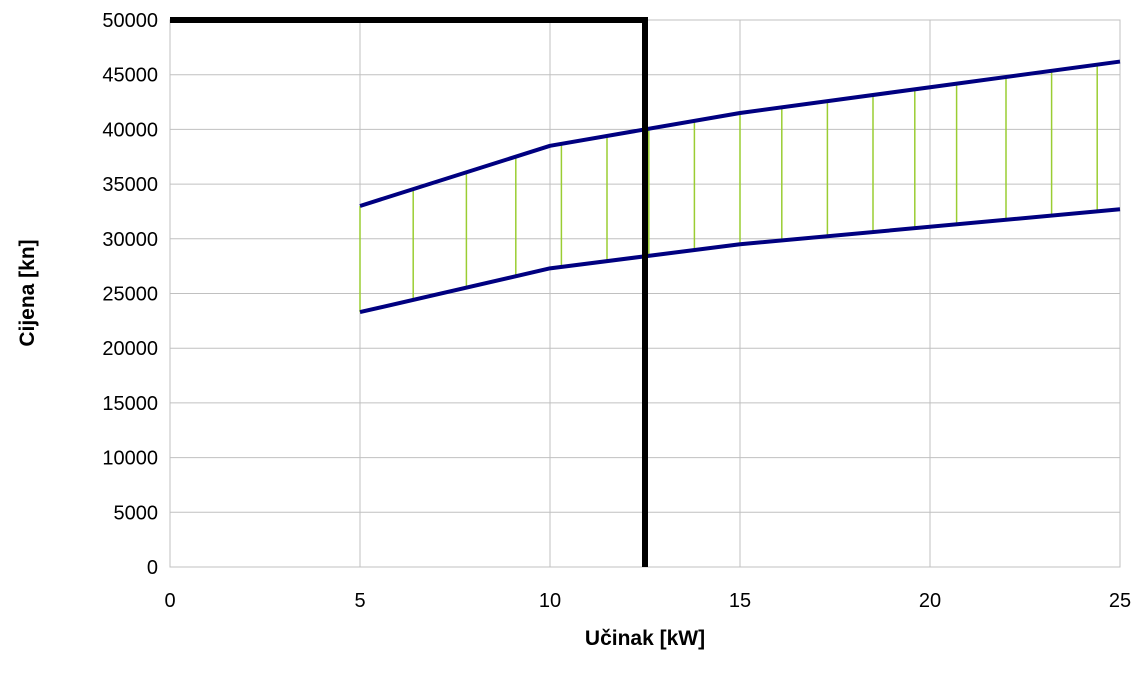  I want to click on x-tick-label: 15, so click(740, 601).